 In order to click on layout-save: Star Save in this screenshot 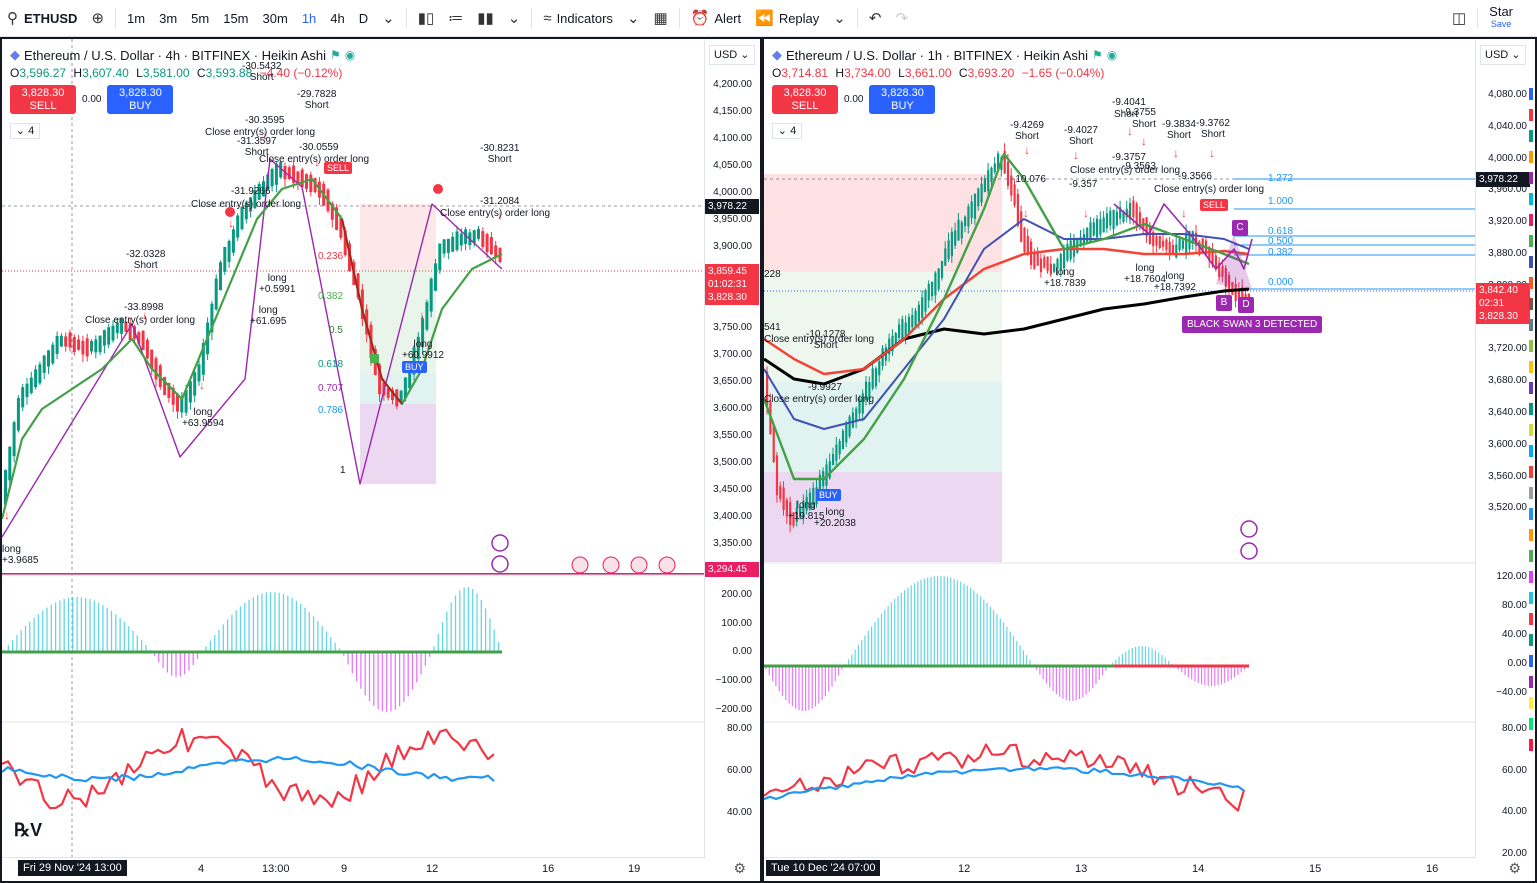, I will do `click(1509, 18)`.